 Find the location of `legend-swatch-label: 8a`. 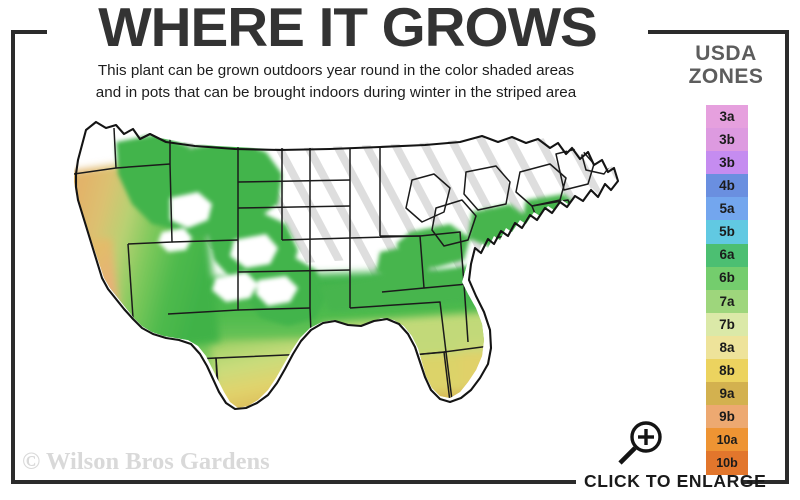

legend-swatch-label: 8a is located at coordinates (727, 347).